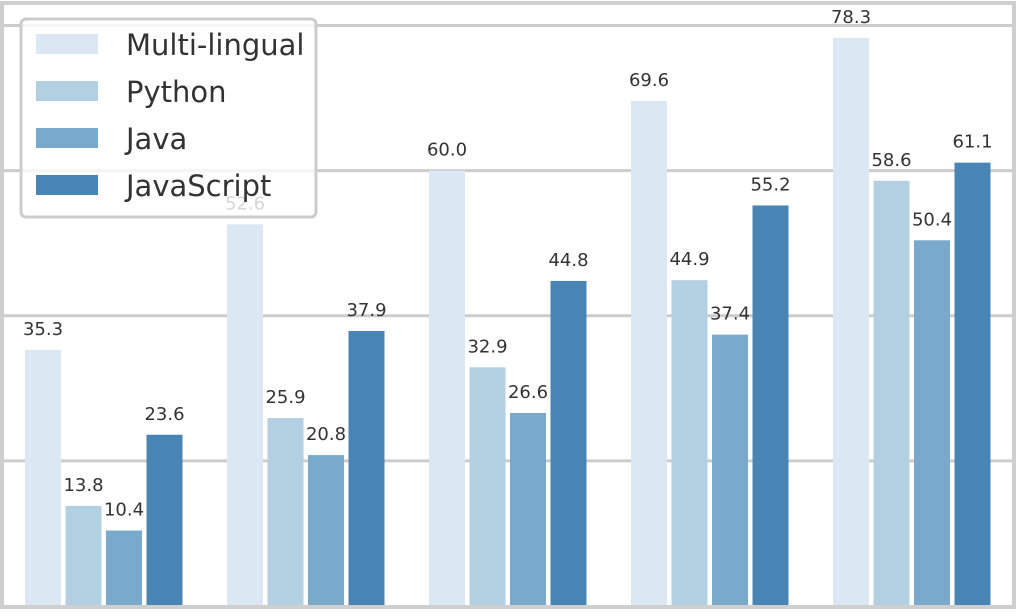 The image size is (1017, 616). I want to click on data-label: 44.9, so click(689, 259).